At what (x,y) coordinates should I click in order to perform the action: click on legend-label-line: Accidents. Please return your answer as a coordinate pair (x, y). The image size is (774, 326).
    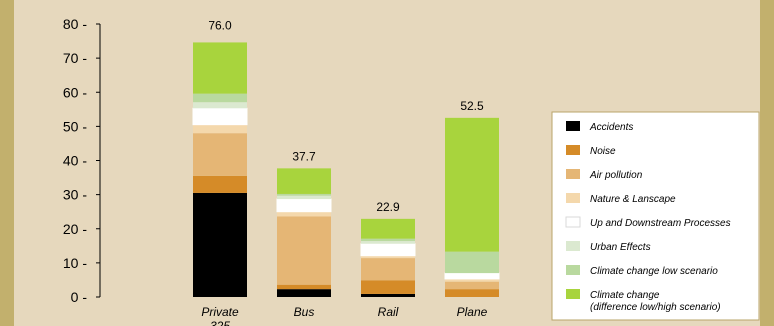
    Looking at the image, I should click on (611, 127).